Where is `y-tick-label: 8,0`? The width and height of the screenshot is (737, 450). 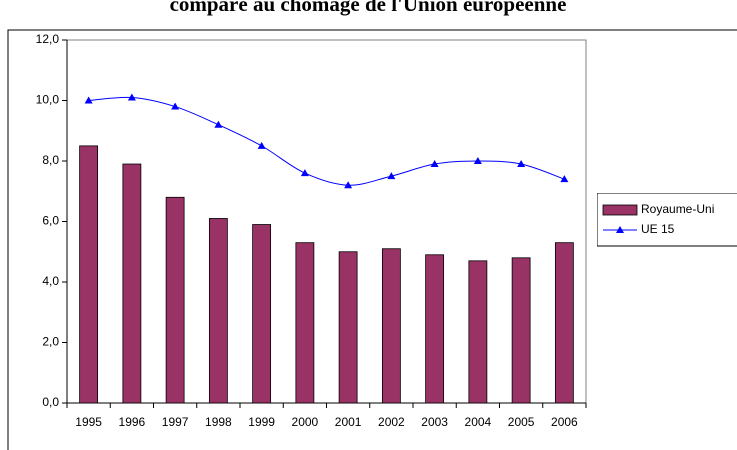 y-tick-label: 8,0 is located at coordinates (50, 160).